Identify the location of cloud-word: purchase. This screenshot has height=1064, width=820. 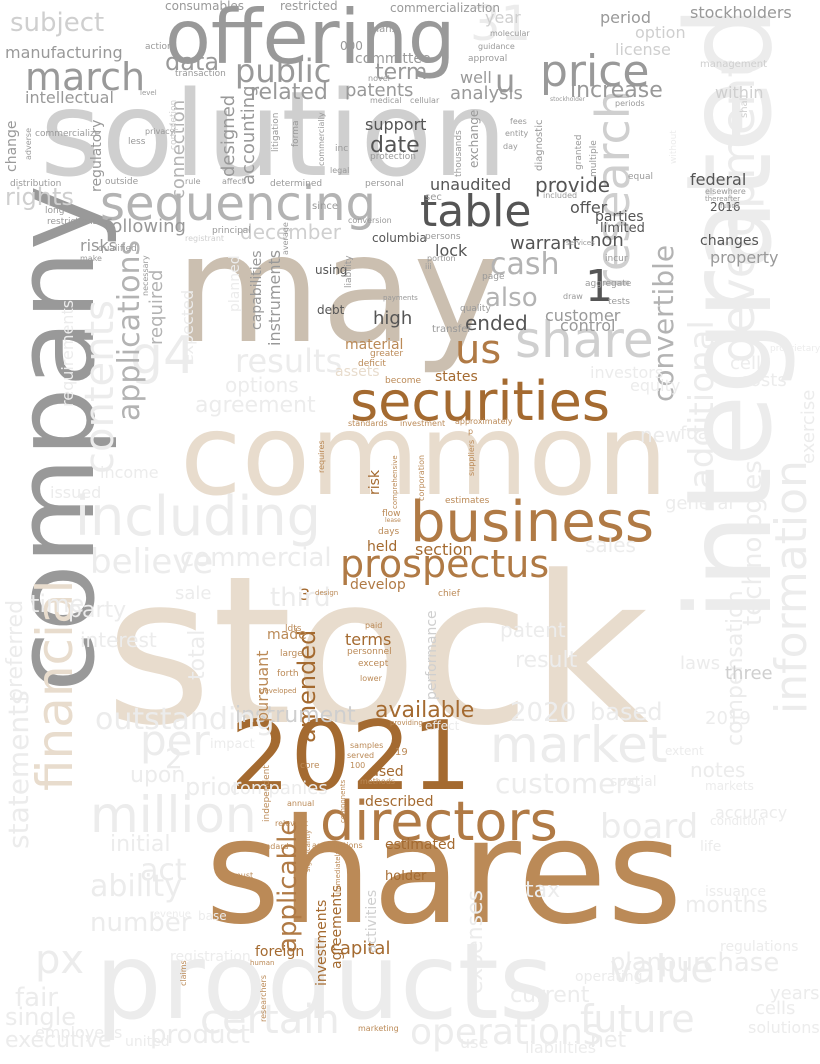
(720, 963).